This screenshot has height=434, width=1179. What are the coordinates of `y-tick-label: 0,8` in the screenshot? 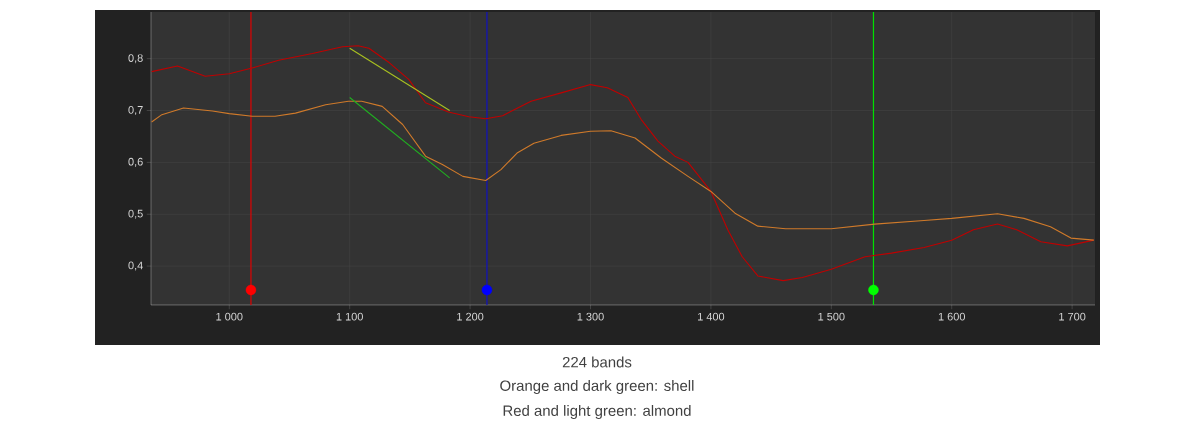 It's located at (135, 59).